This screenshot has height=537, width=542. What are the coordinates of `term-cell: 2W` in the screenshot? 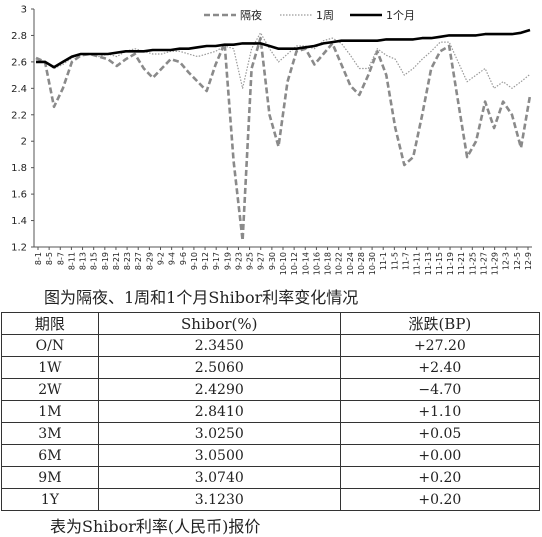 It's located at (50, 389).